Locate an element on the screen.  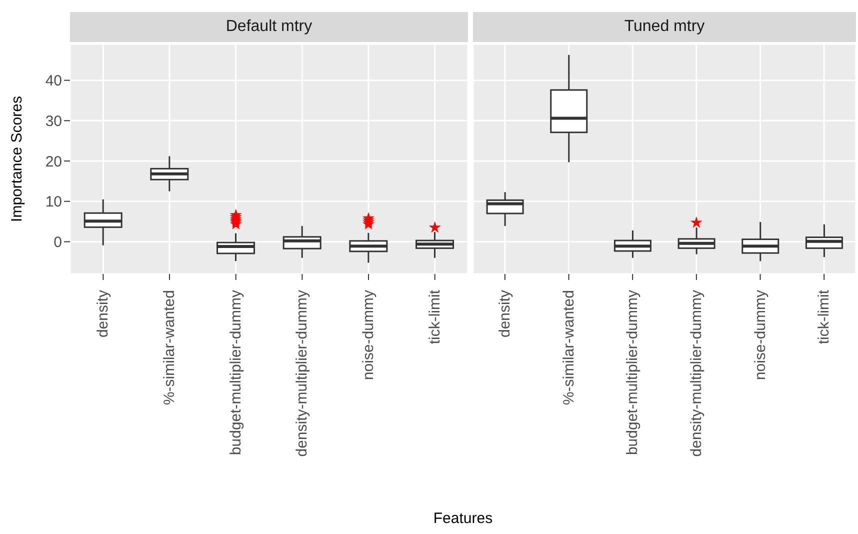
y-tick-label: 20 is located at coordinates (53, 161).